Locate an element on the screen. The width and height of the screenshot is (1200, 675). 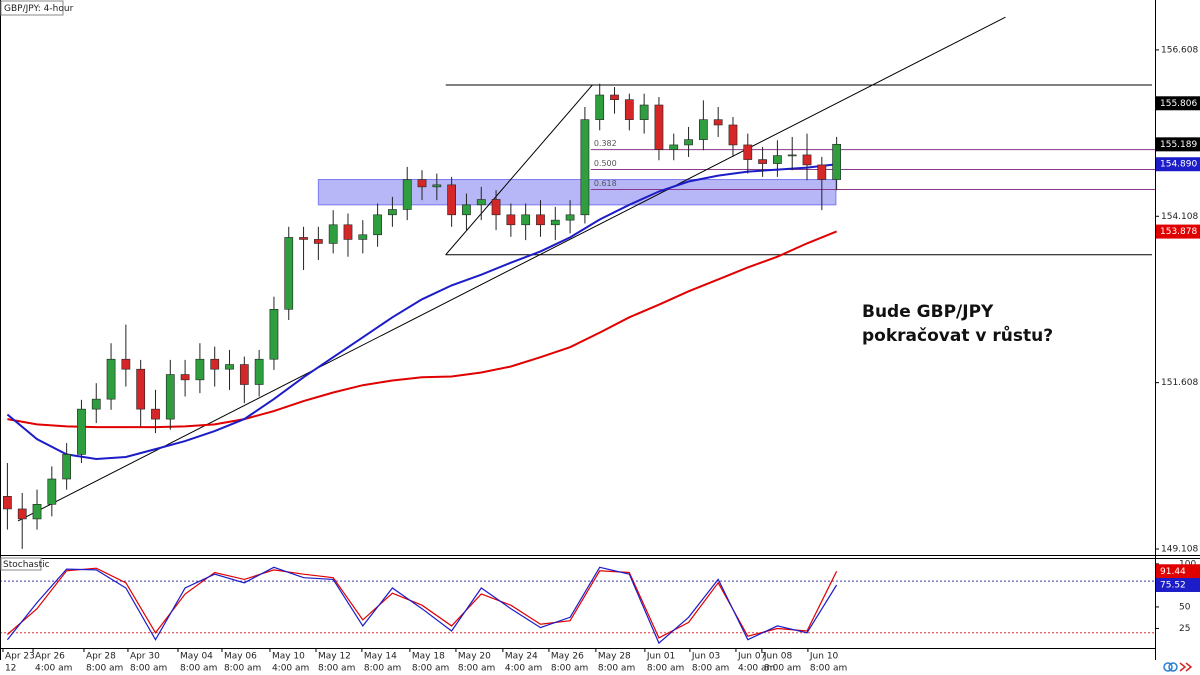
price-label: 155.189 is located at coordinates (1178, 145).